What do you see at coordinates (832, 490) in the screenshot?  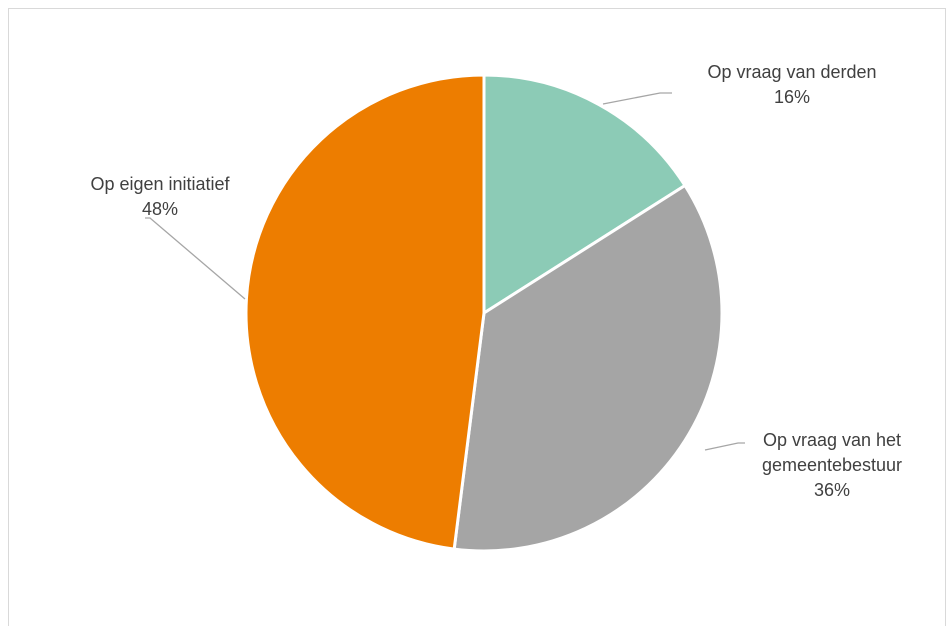 I see `slice-percent: 36%` at bounding box center [832, 490].